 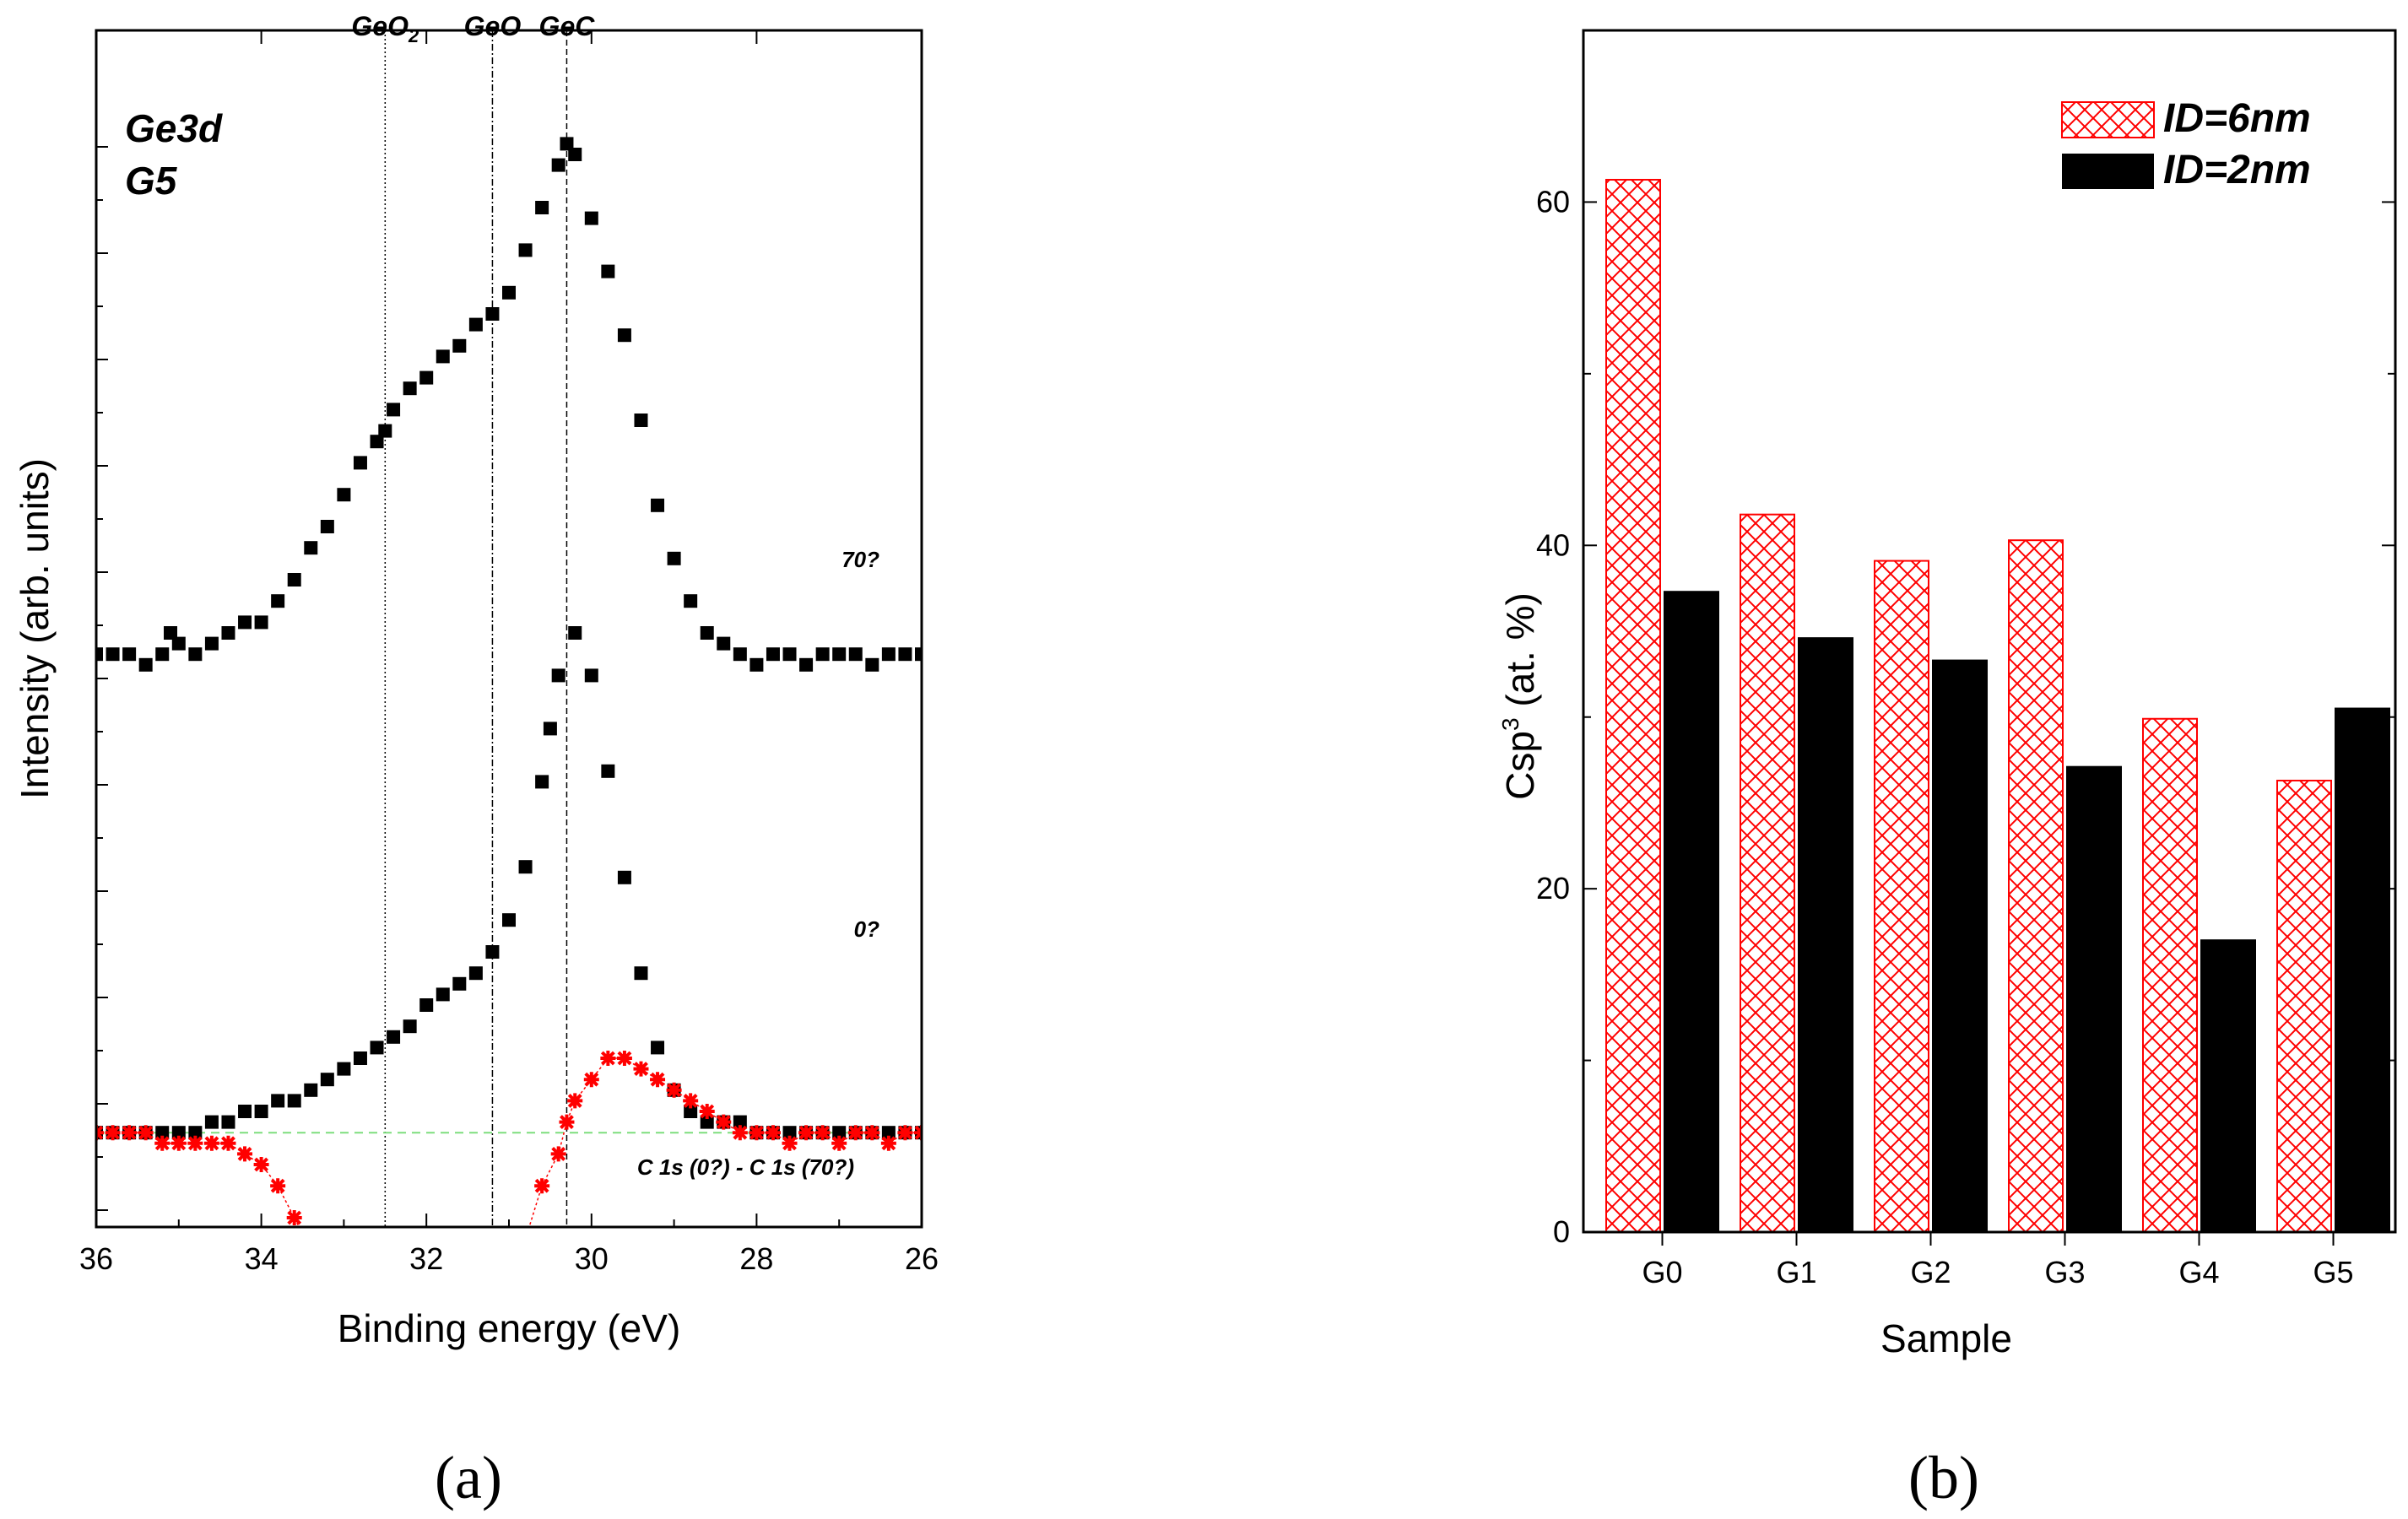 What do you see at coordinates (2094, 999) in the screenshot?
I see `bar-g3-id2nm` at bounding box center [2094, 999].